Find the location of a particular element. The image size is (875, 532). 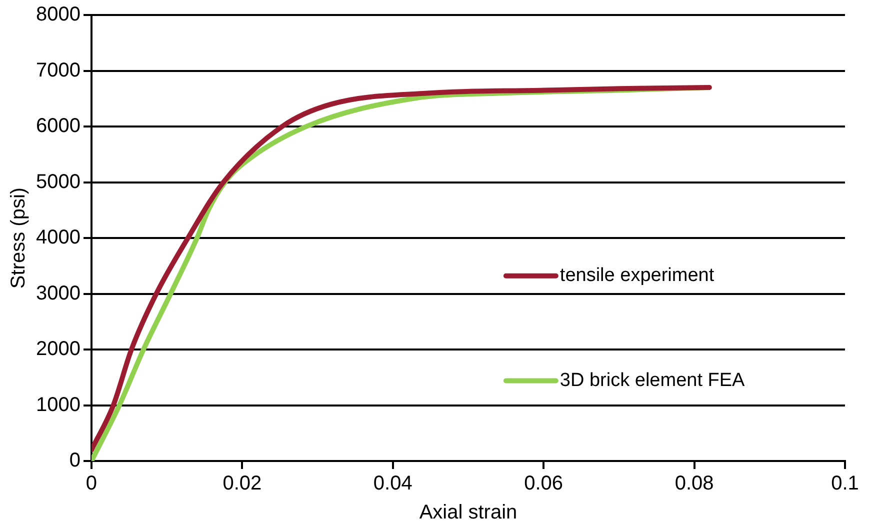

y-tick-label: 2000 is located at coordinates (58, 349).